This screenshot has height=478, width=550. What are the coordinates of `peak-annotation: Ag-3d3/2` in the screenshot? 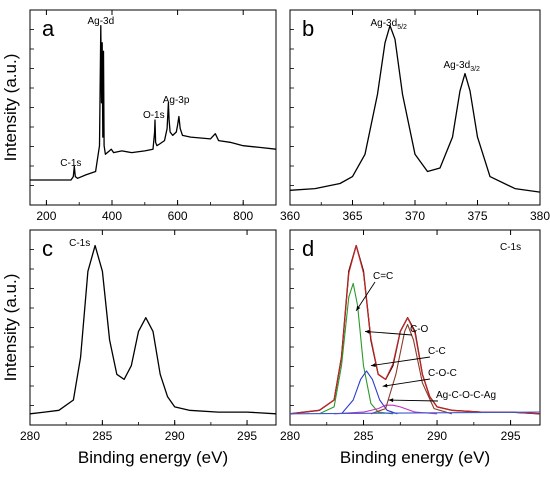 It's located at (462, 66).